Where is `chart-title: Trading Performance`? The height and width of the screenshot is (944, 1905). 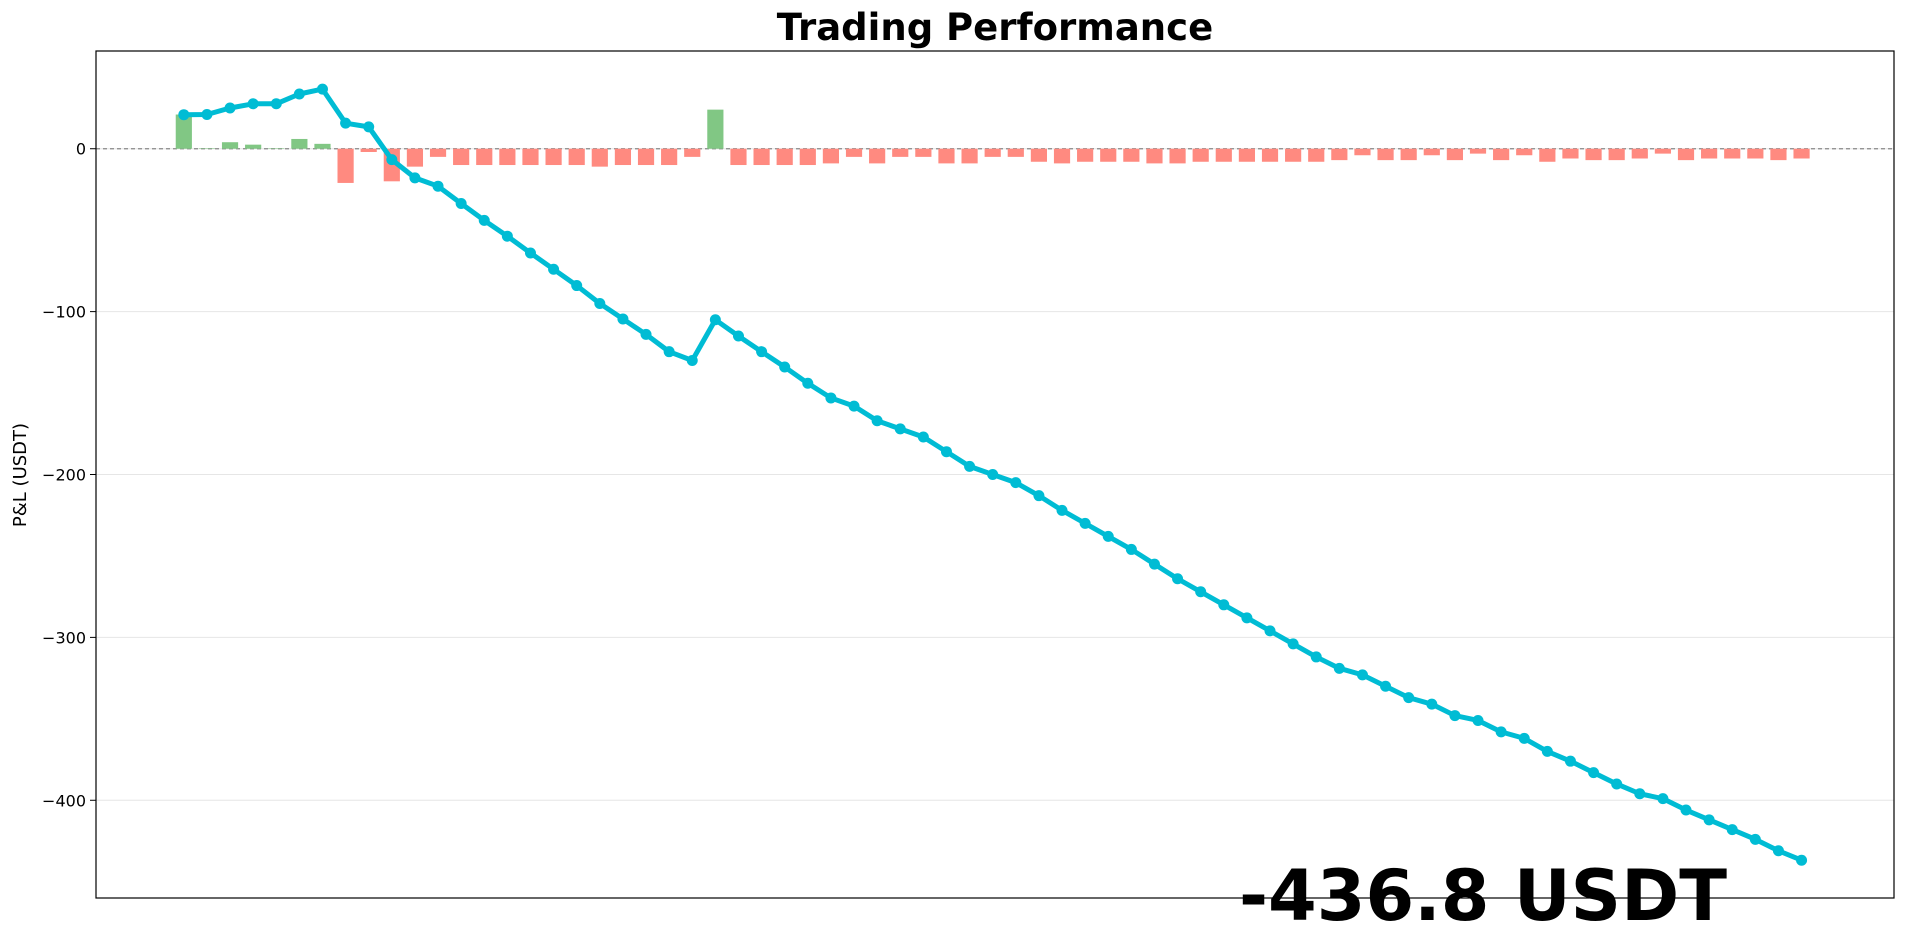
chart-title: Trading Performance is located at coordinates (995, 27).